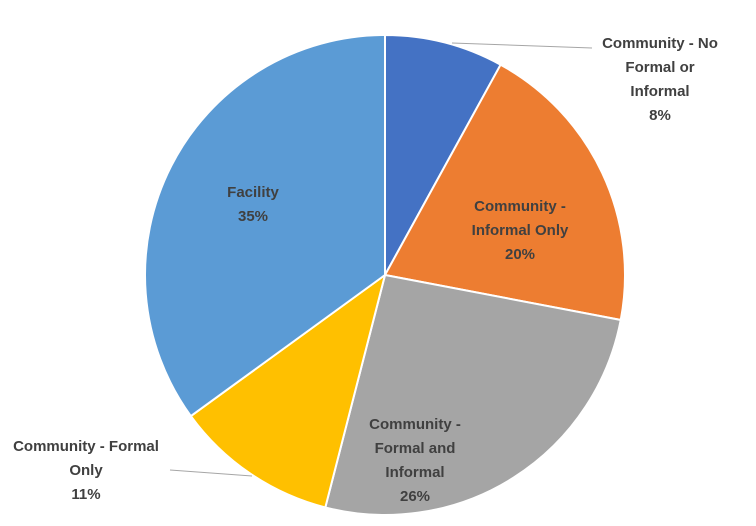 The width and height of the screenshot is (756, 526). Describe the element at coordinates (414, 472) in the screenshot. I see `category-label-line-community-formal-and-informal: Informal` at that location.